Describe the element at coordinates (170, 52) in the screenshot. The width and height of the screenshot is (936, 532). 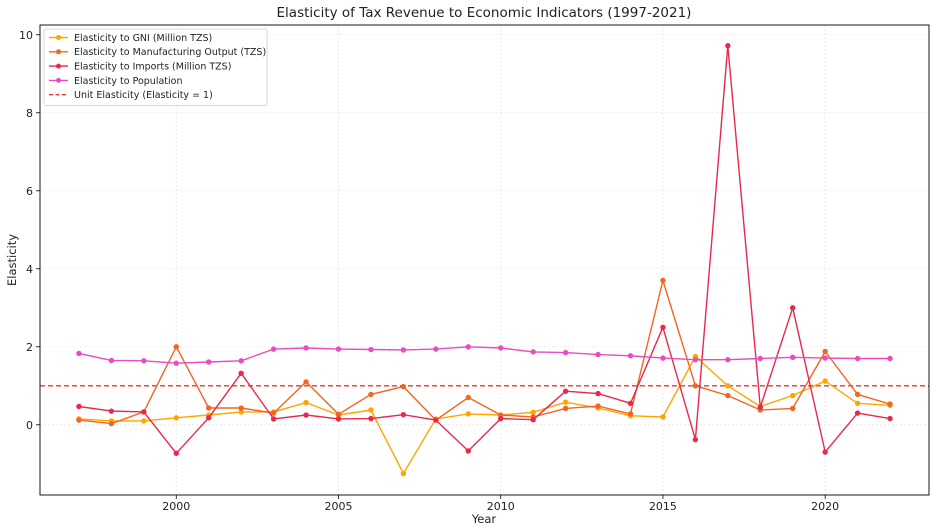
I see `legend-label: Elasticity to Manufacturing Output (TZS)` at that location.